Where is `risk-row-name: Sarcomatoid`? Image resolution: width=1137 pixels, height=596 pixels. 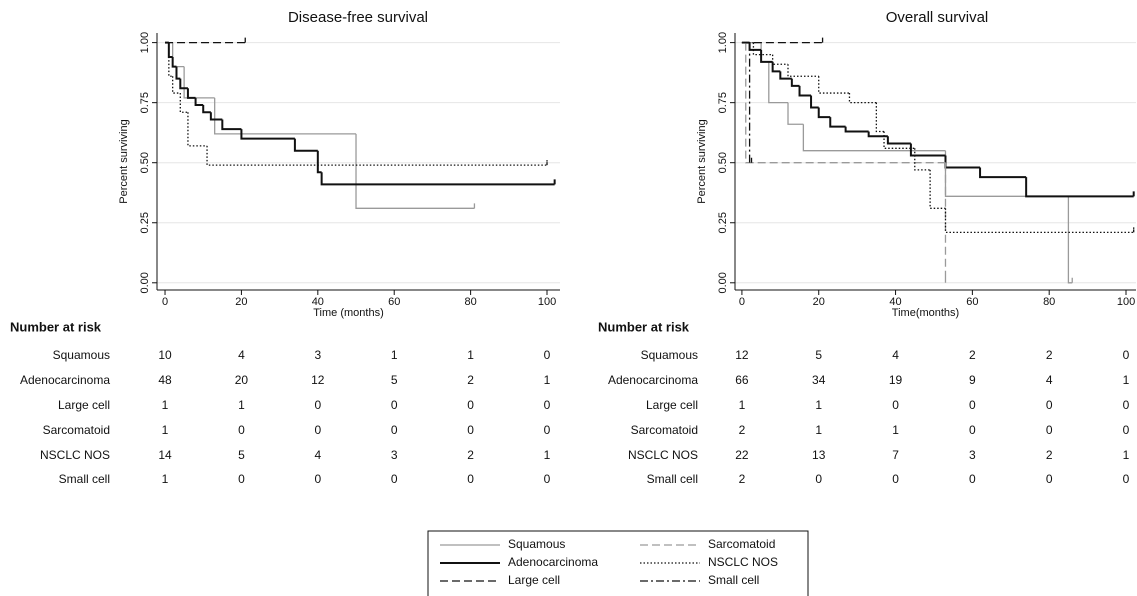 risk-row-name: Sarcomatoid is located at coordinates (76, 430).